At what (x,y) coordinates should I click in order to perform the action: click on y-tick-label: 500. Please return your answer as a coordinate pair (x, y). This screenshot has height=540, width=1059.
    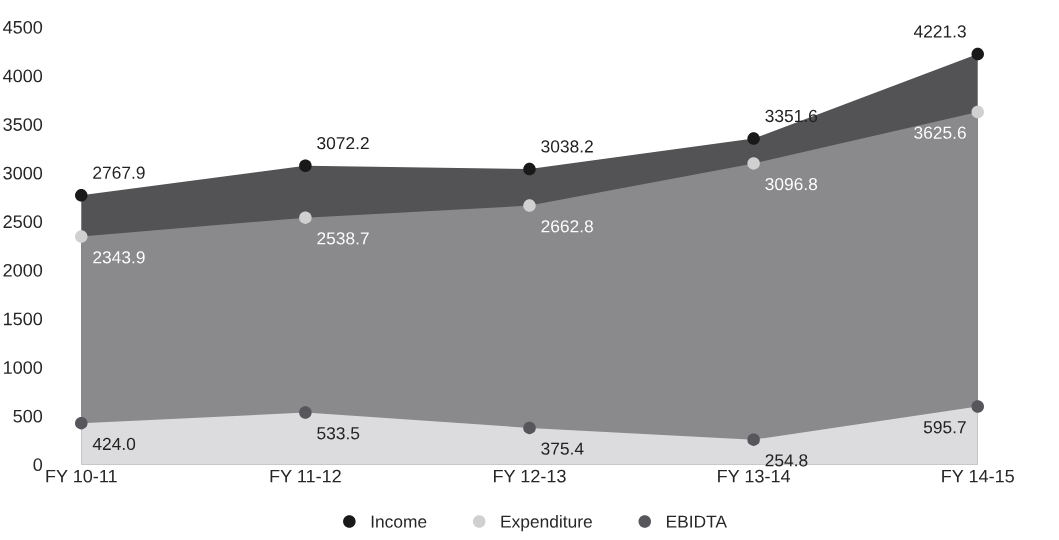
    Looking at the image, I should click on (28, 416).